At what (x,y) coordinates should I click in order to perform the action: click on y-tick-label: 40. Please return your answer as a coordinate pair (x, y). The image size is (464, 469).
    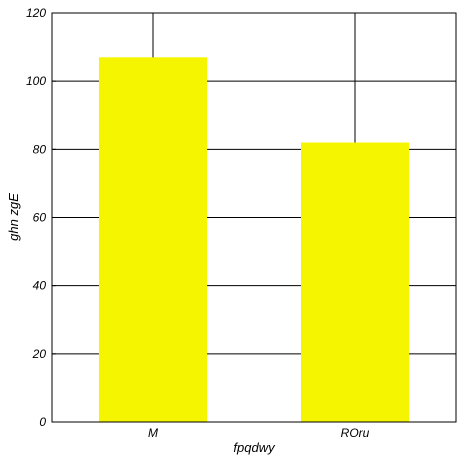
    Looking at the image, I should click on (40, 286).